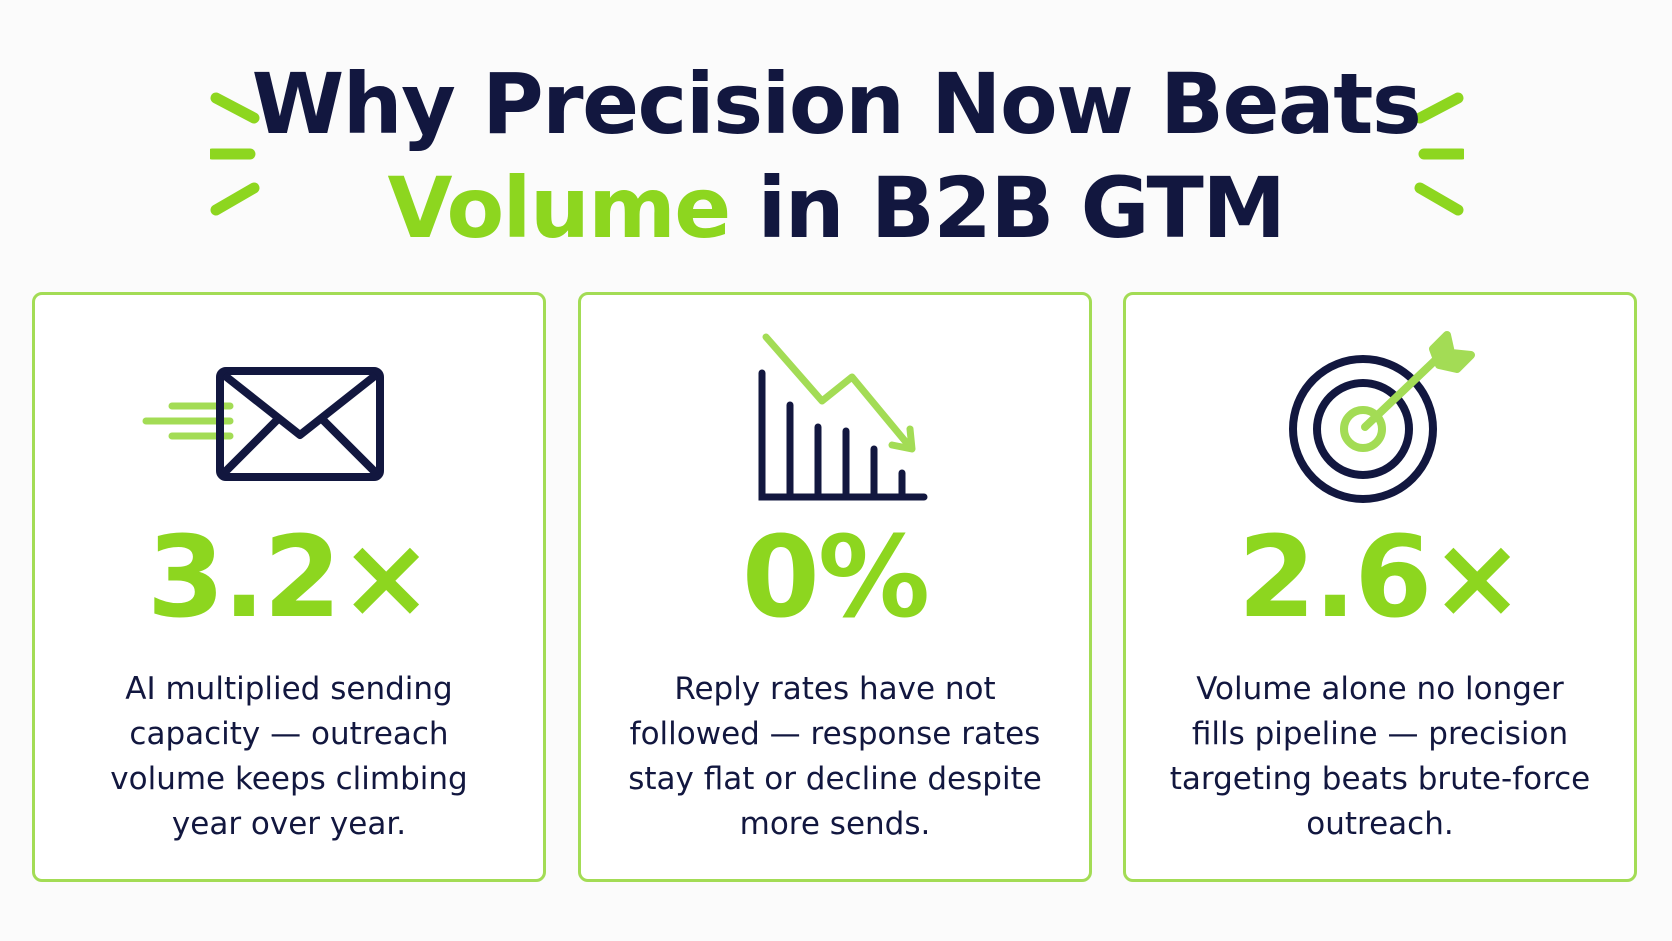 Image resolution: width=1672 pixels, height=941 pixels. I want to click on envelope-icon, so click(263, 424).